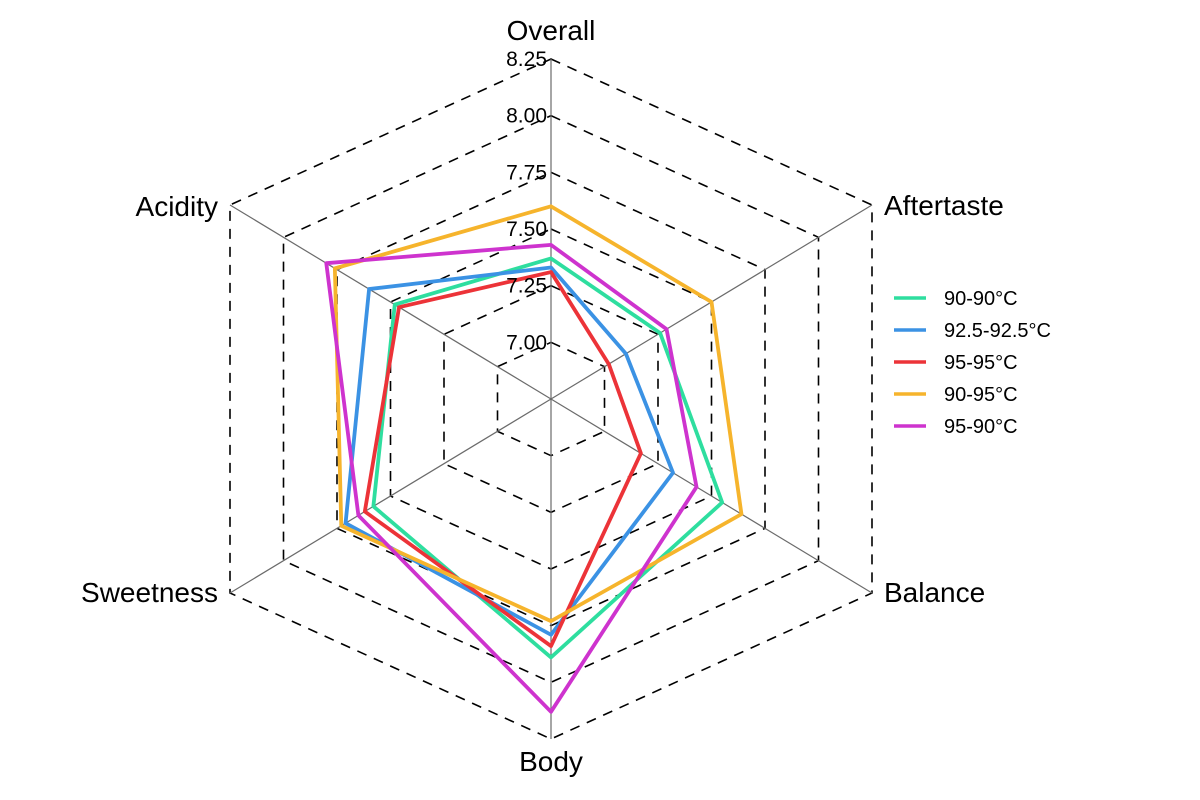  Describe the element at coordinates (526, 229) in the screenshot. I see `tick-label-7.50: 7.50` at that location.